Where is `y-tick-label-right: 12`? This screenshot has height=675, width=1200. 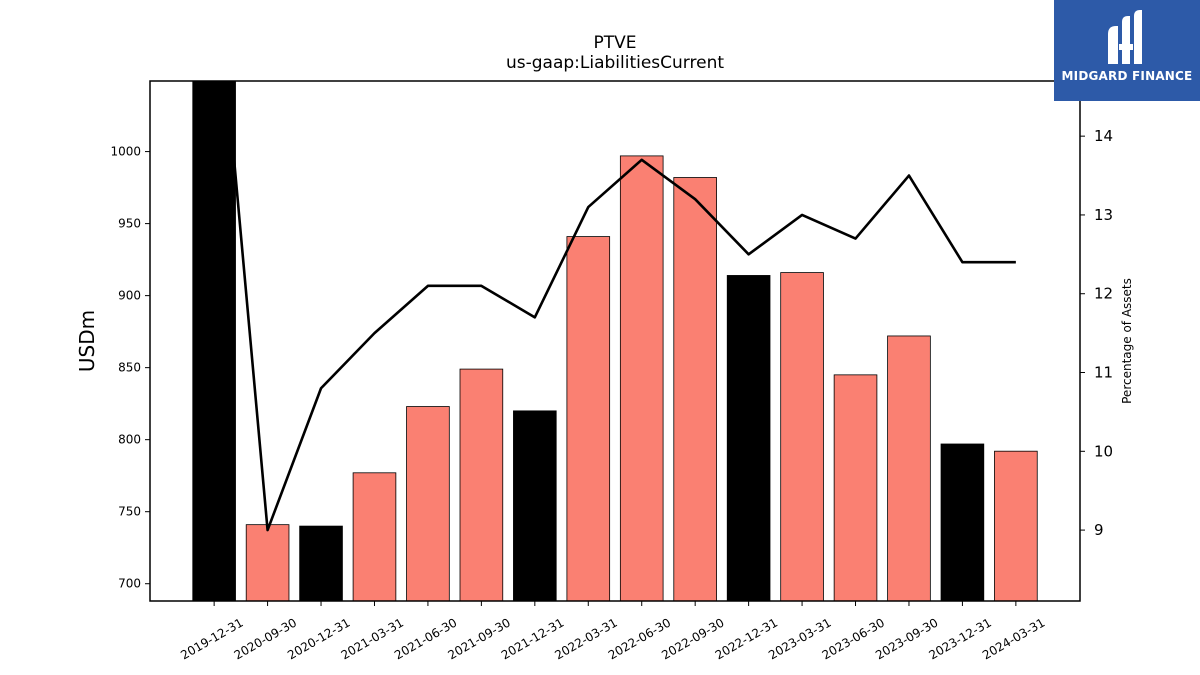 y-tick-label-right: 12 is located at coordinates (1103, 294).